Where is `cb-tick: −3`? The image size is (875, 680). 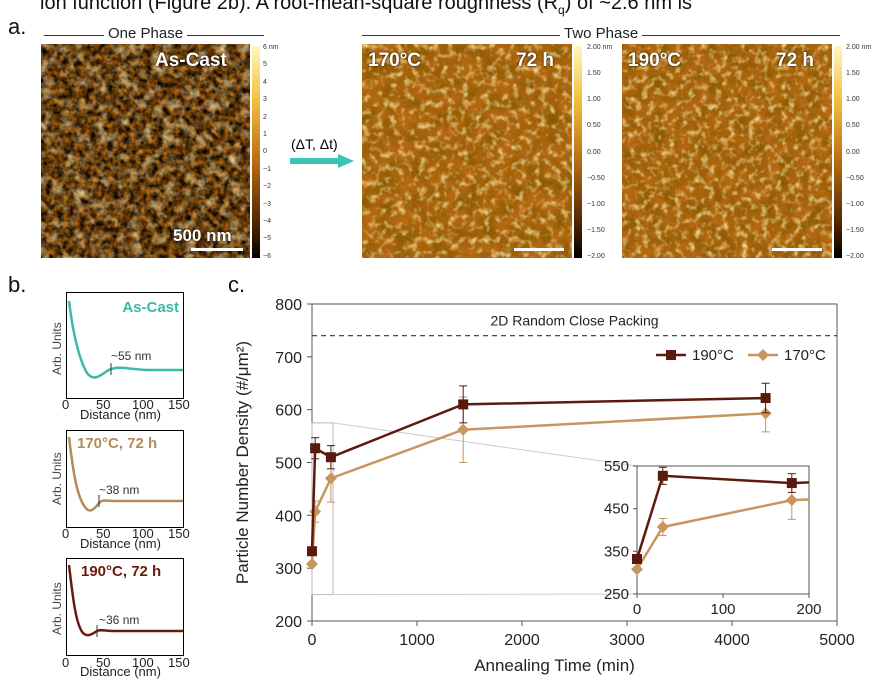
cb-tick: −3 is located at coordinates (267, 204).